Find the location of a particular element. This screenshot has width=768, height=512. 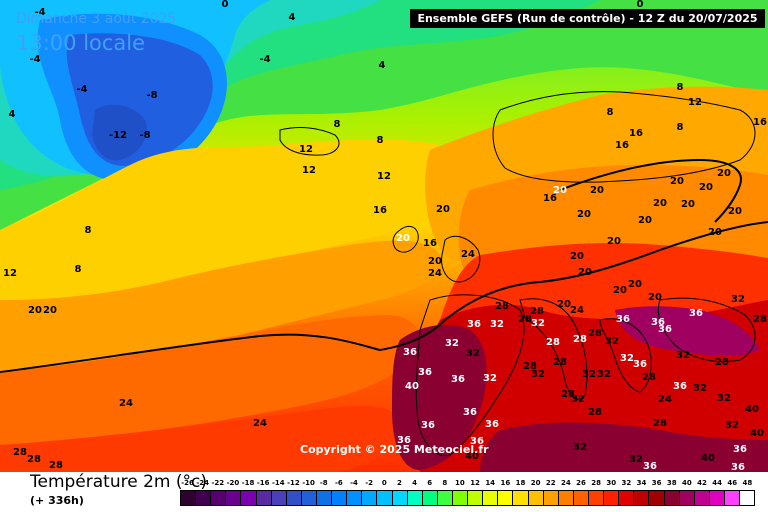

valid-date: Dimanche 3 août 2025 is located at coordinates (96, 19).